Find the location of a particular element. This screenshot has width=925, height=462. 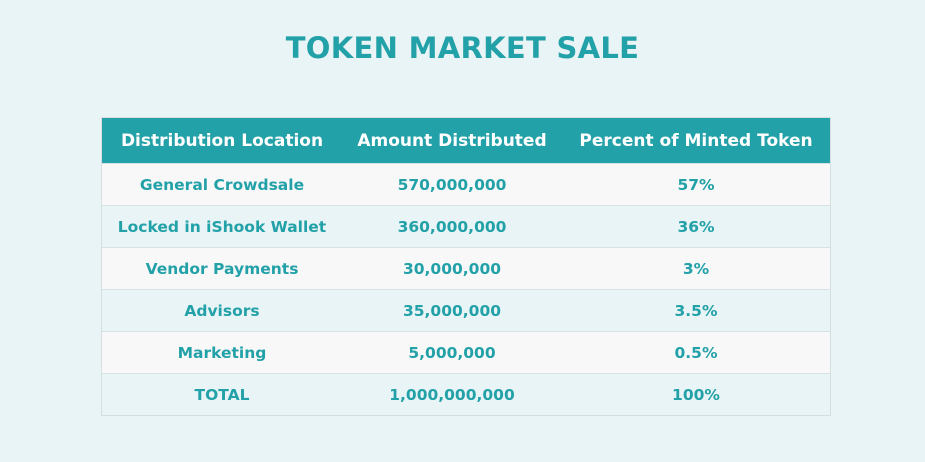

table-row: Locked in iShook Wallet 360,000,000 36% is located at coordinates (466, 226).